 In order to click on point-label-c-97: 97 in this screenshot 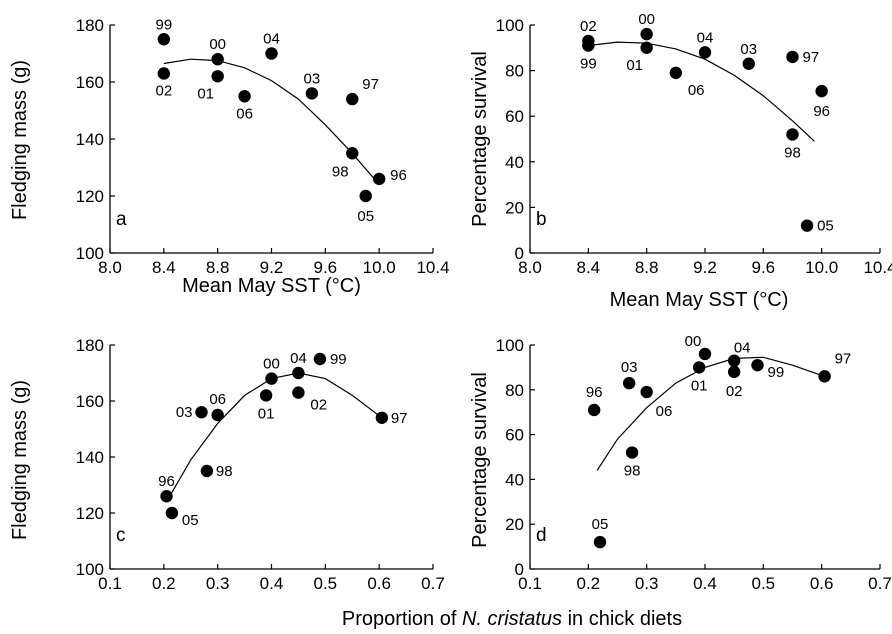, I will do `click(399, 418)`.